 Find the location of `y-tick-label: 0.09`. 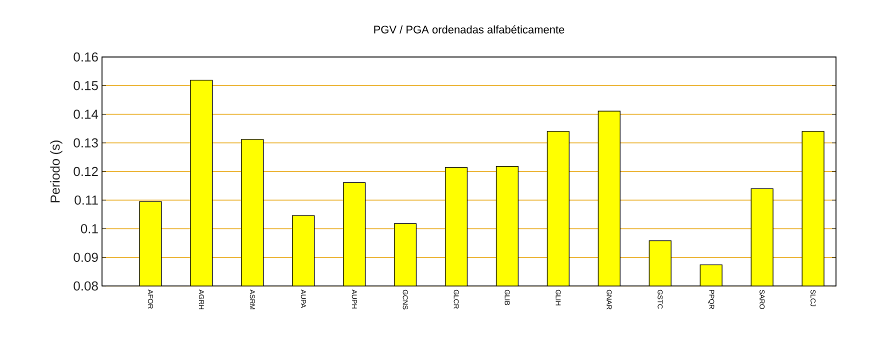

y-tick-label: 0.09 is located at coordinates (86, 257).